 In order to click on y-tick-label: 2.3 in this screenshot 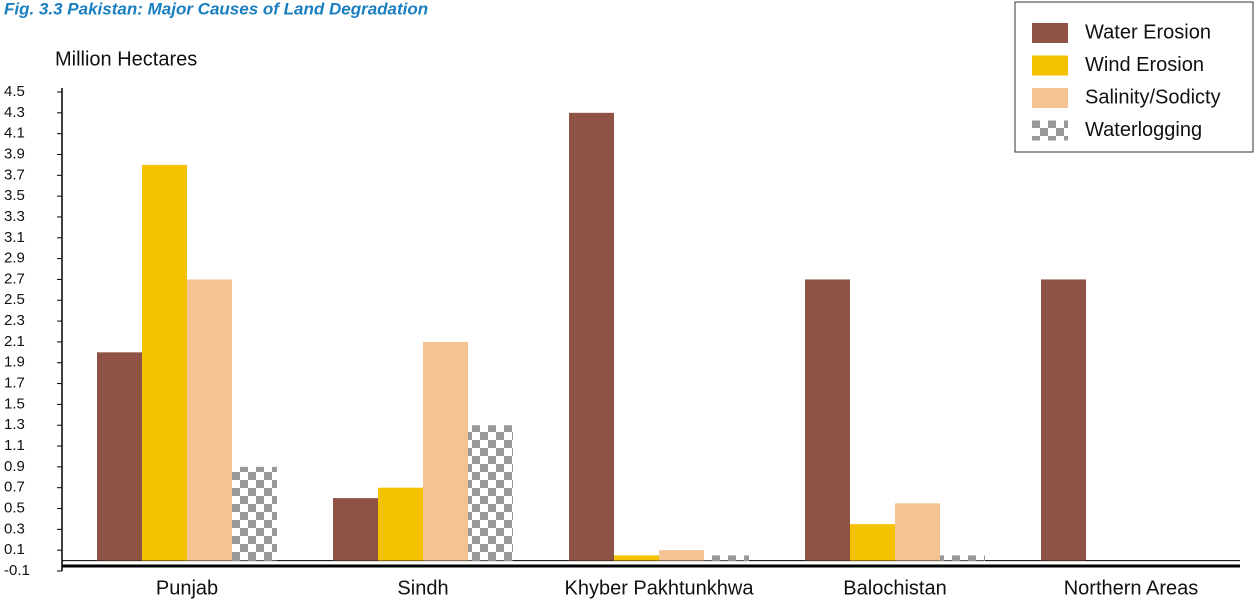, I will do `click(14, 320)`.